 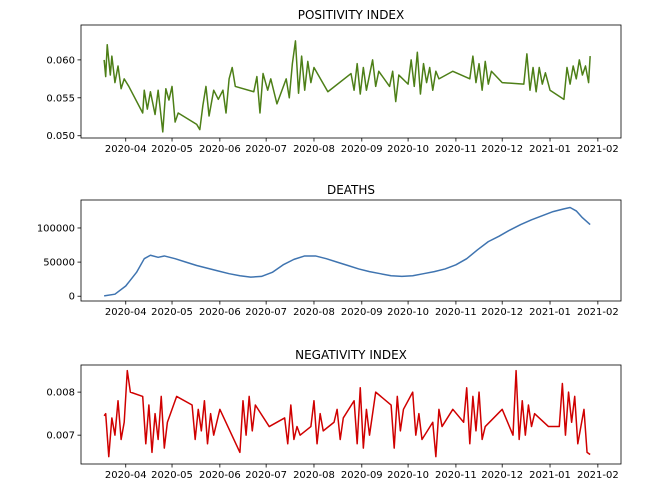 What do you see at coordinates (60, 60) in the screenshot?
I see `y-tick-label: 0.060` at bounding box center [60, 60].